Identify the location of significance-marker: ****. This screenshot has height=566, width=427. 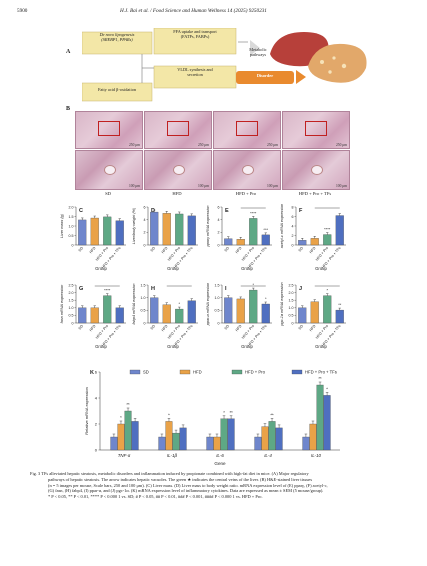
(107, 290).